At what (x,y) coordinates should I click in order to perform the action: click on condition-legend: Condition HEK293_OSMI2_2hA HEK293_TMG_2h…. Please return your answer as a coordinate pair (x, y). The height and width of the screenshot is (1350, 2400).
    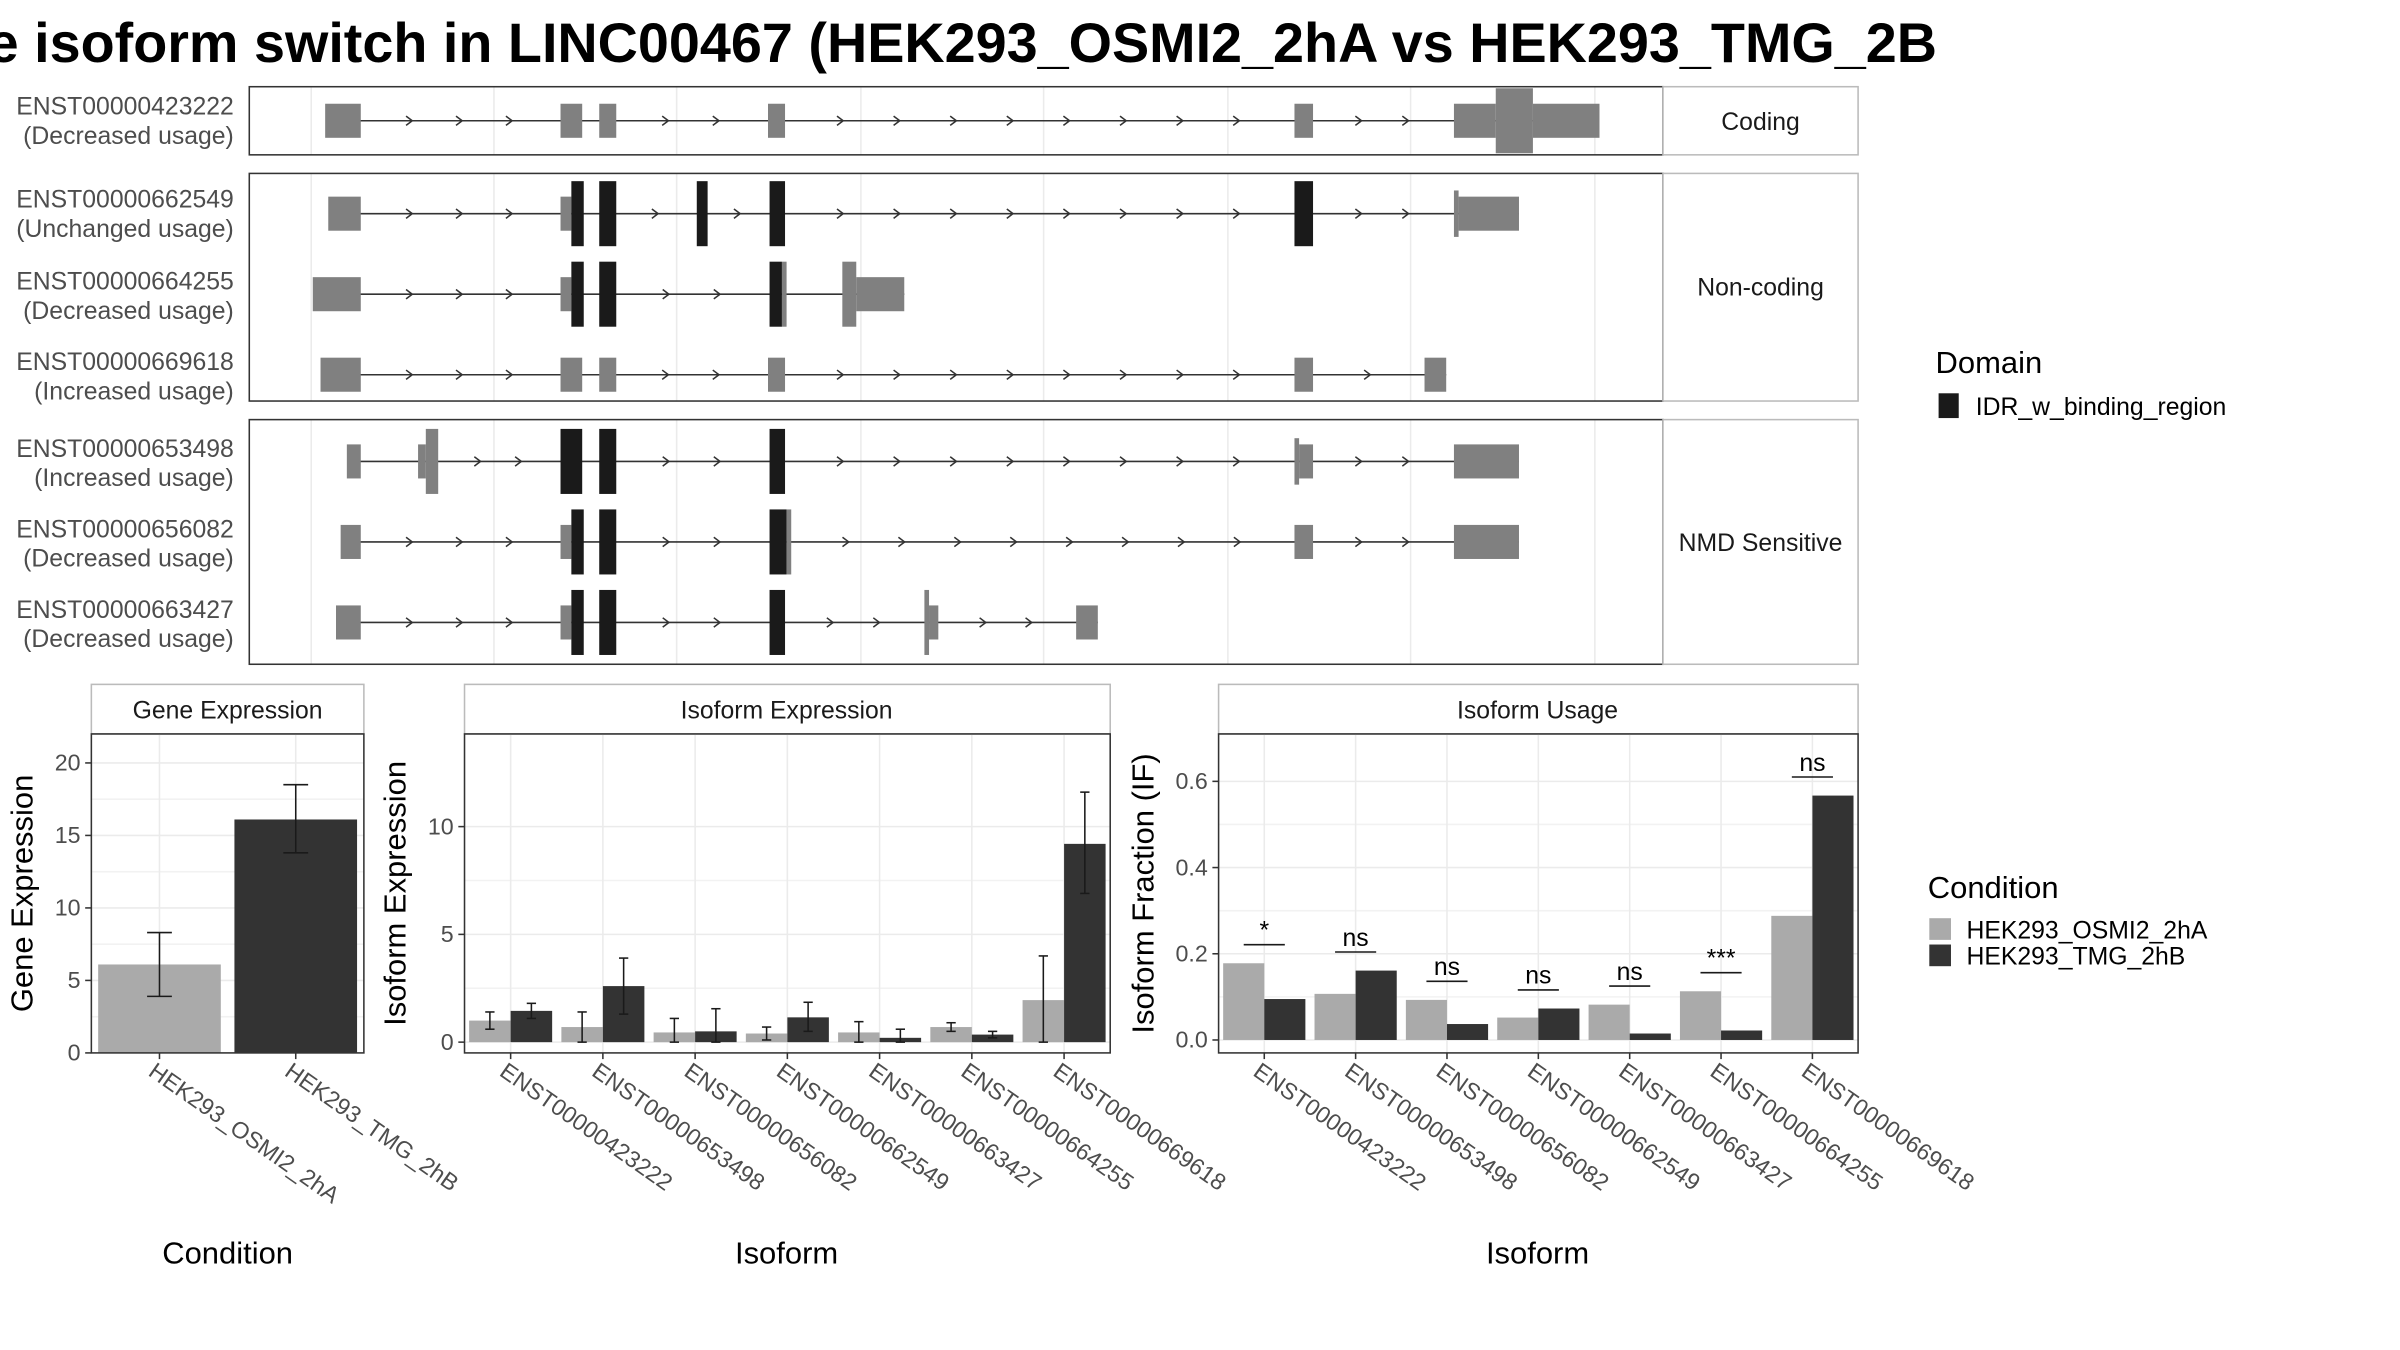
    Looking at the image, I should click on (2068, 920).